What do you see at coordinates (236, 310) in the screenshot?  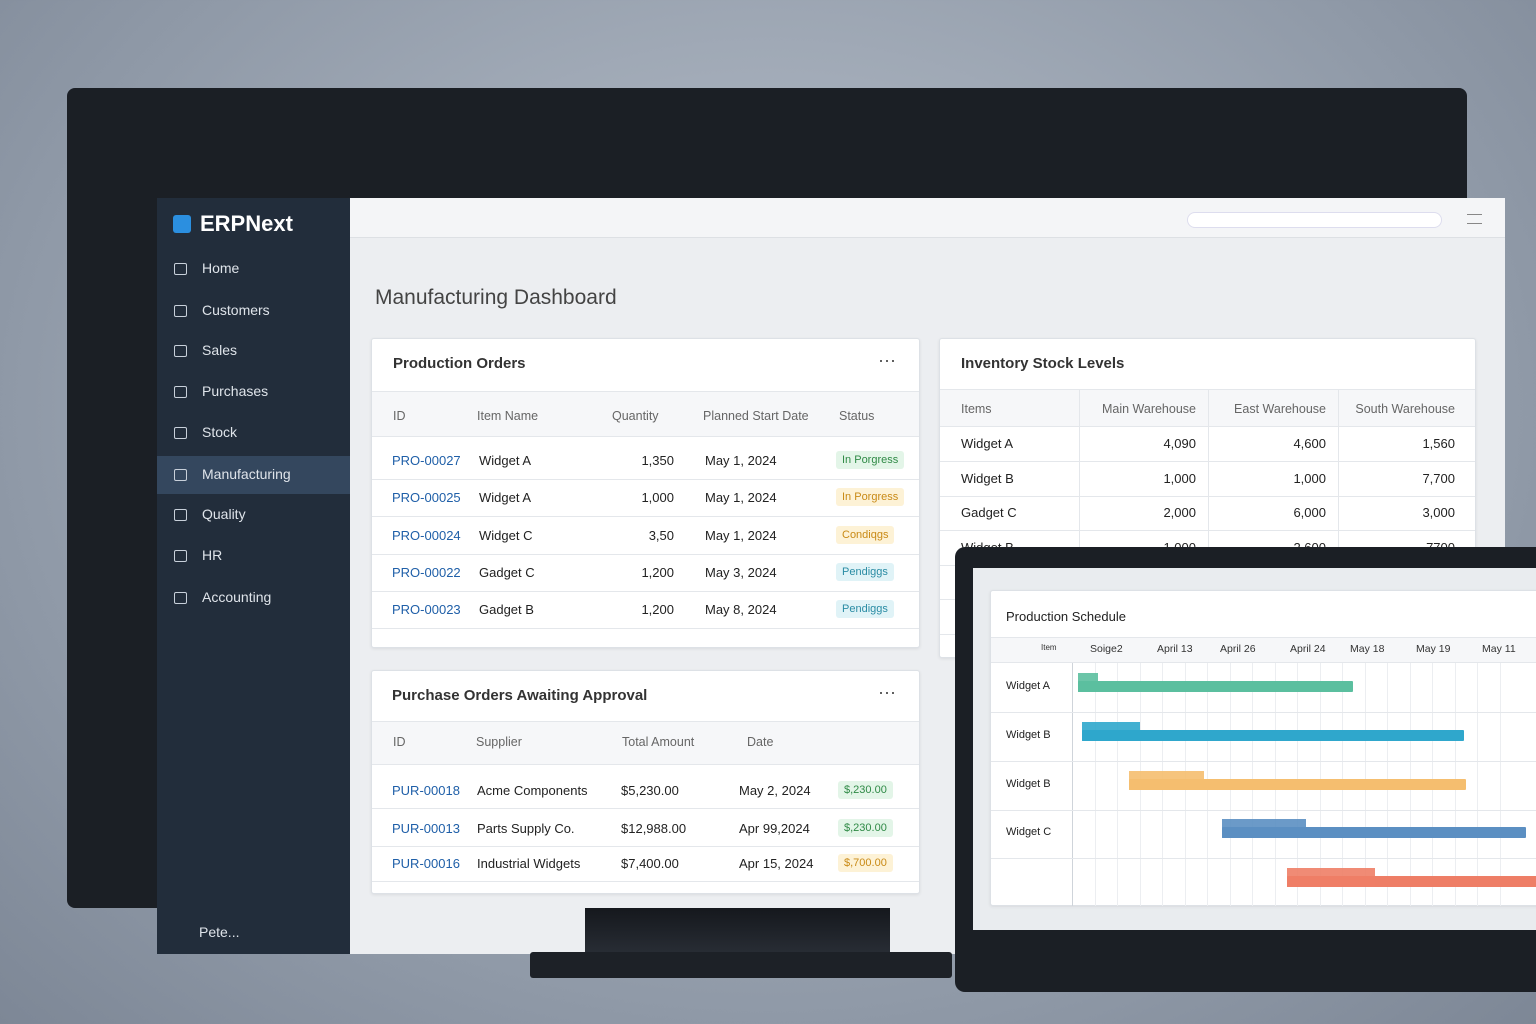 I see `nav-item: Customers` at bounding box center [236, 310].